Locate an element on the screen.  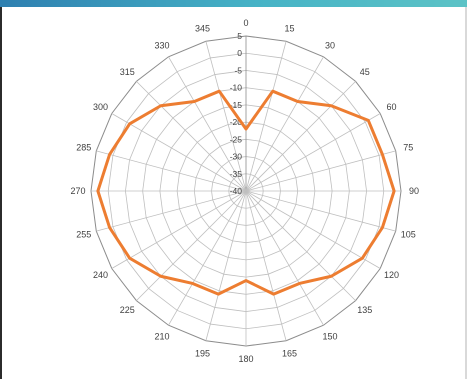
radial-tick-label: 5 is located at coordinates (239, 36).